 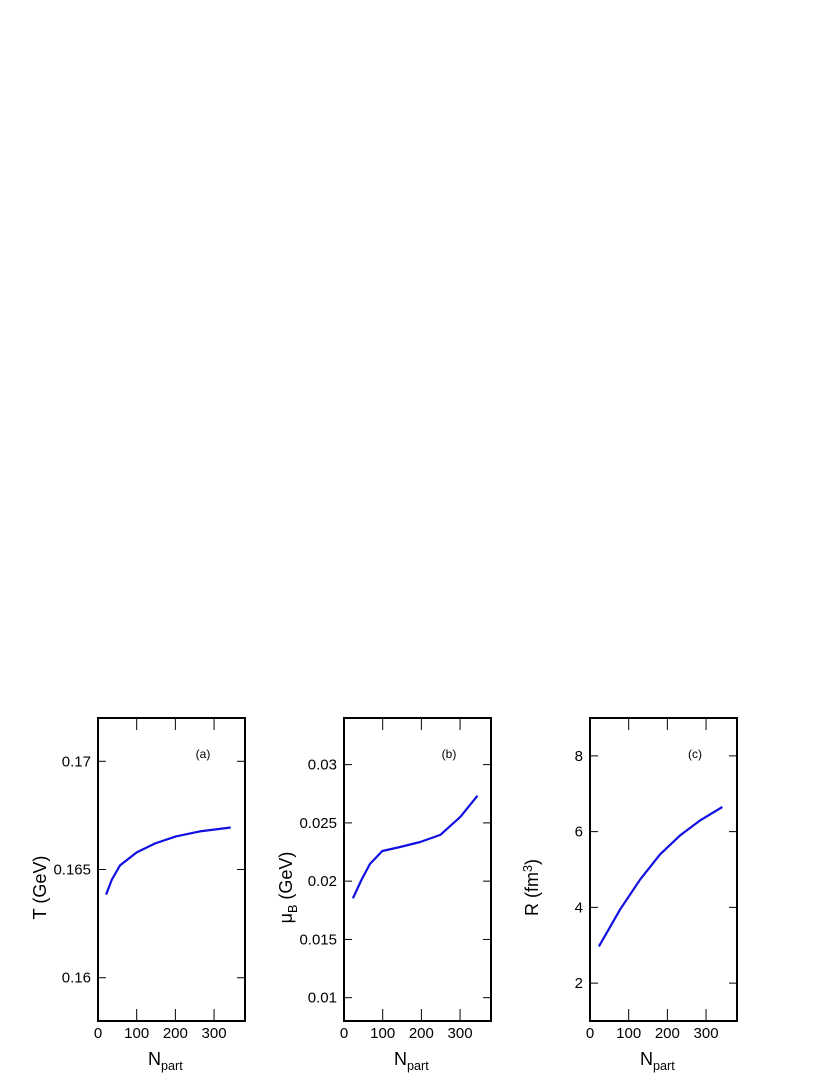 What do you see at coordinates (322, 998) in the screenshot?
I see `y-tick-label: 0.01` at bounding box center [322, 998].